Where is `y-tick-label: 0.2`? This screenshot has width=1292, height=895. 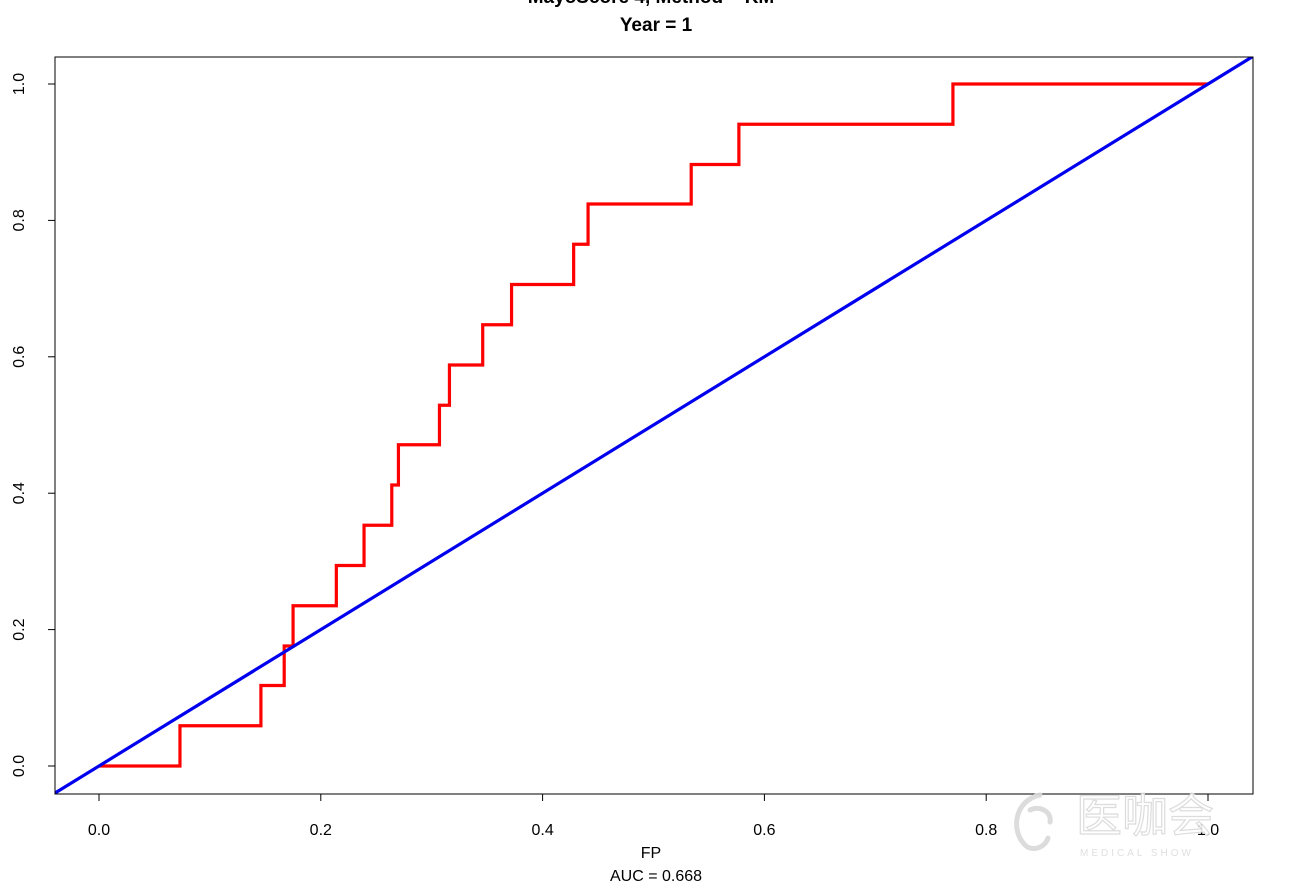
y-tick-label: 0.2 is located at coordinates (19, 629).